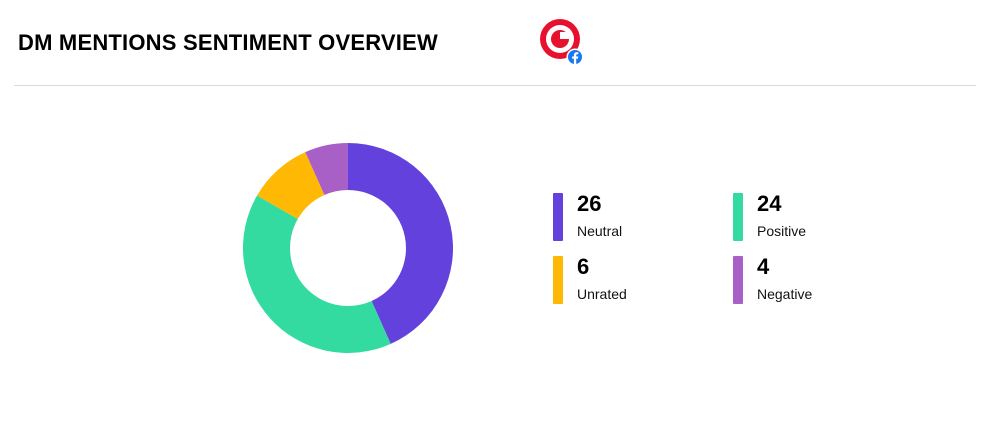 The height and width of the screenshot is (424, 994). Describe the element at coordinates (316, 274) in the screenshot. I see `donut-slice-positive` at that location.